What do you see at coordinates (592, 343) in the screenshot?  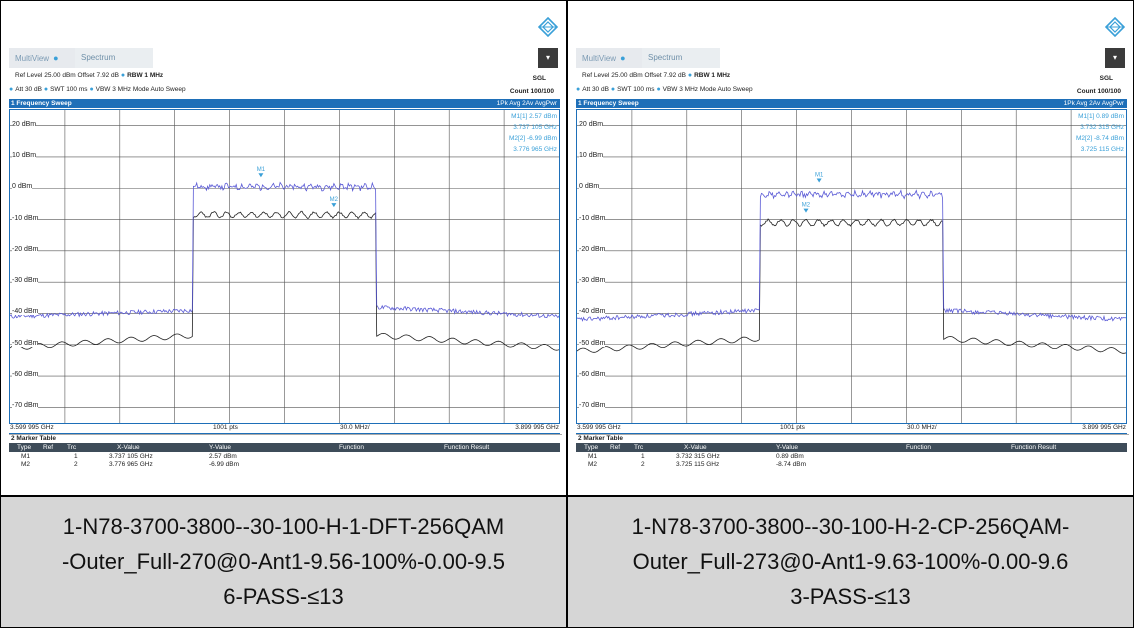 I see `y-axis-tick-label: -50 dBm` at bounding box center [592, 343].